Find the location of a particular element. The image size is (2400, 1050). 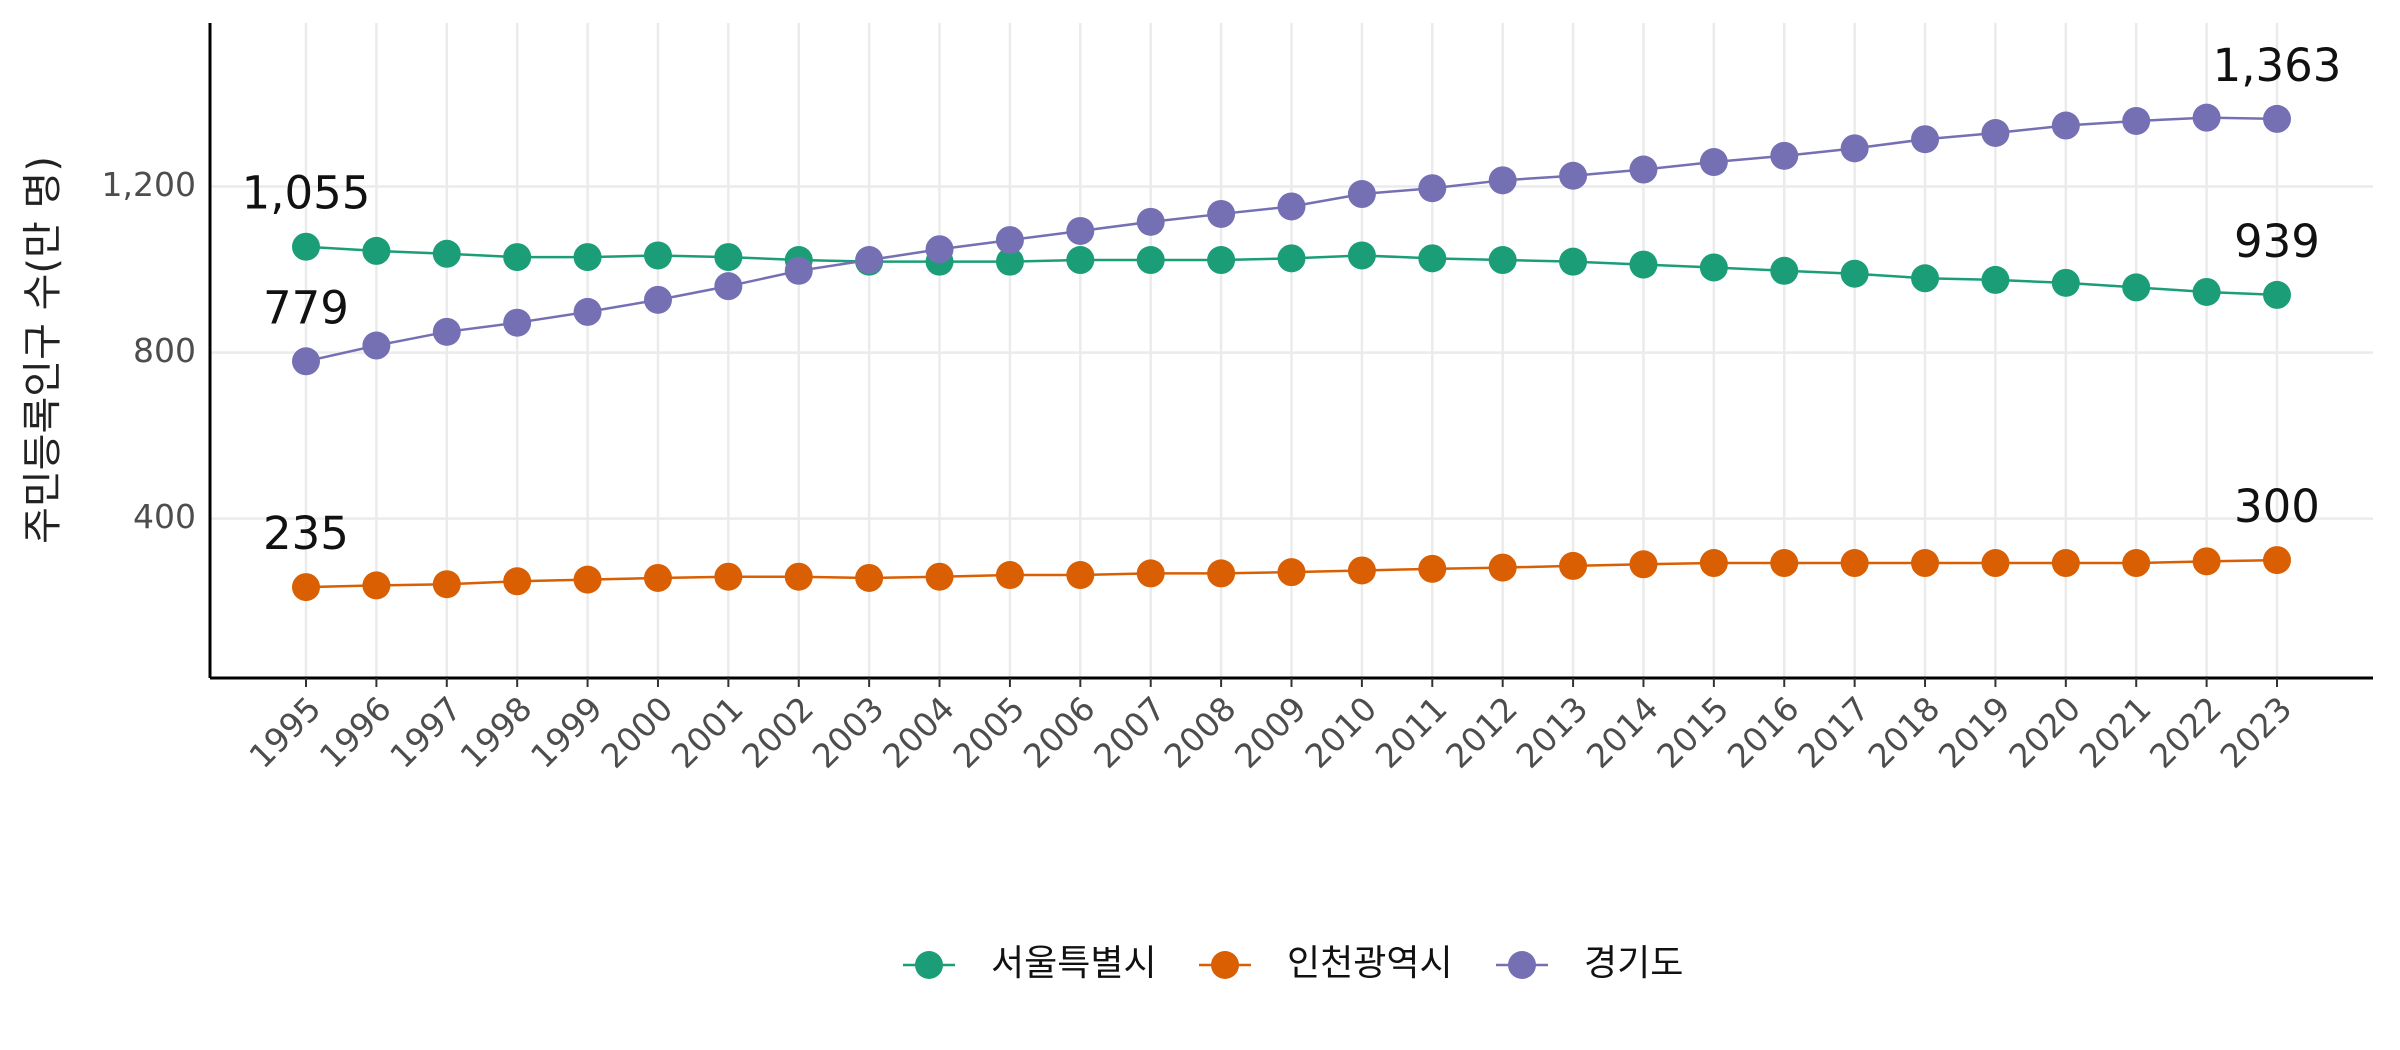

legend-label: 경기도 is located at coordinates (1633, 963).